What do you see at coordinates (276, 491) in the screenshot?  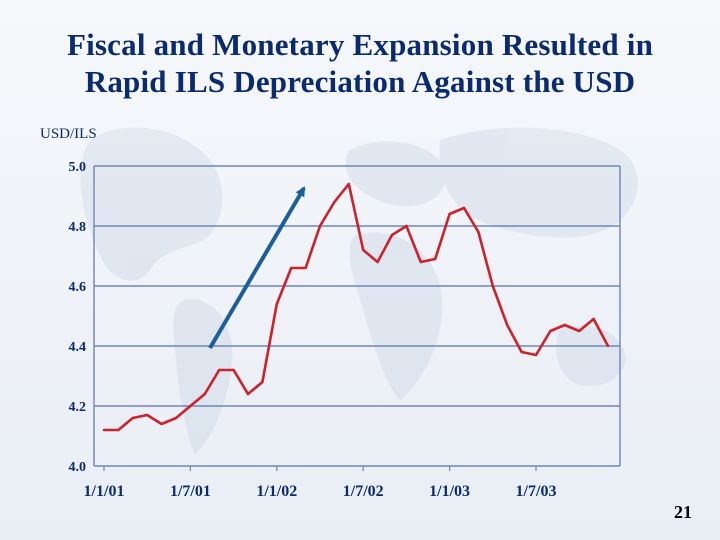 I see `x-tick-label: 1/1/02` at bounding box center [276, 491].